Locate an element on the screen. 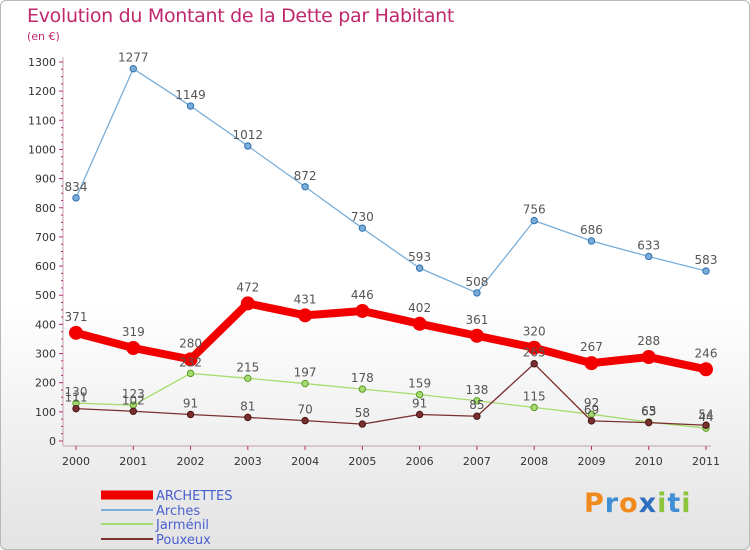 This screenshot has width=750, height=550. data-label: 446 is located at coordinates (362, 295).